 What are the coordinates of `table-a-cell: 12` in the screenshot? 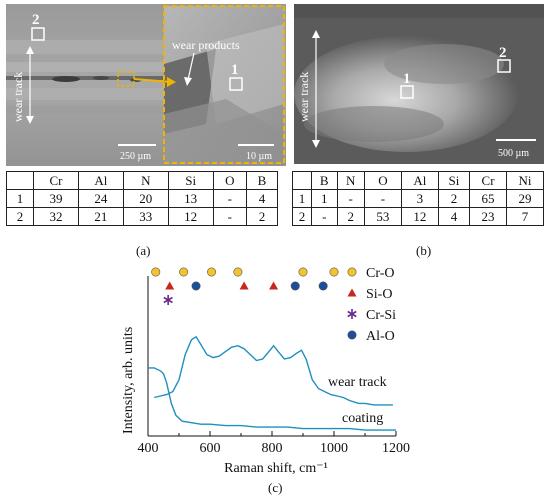 It's located at (190, 216).